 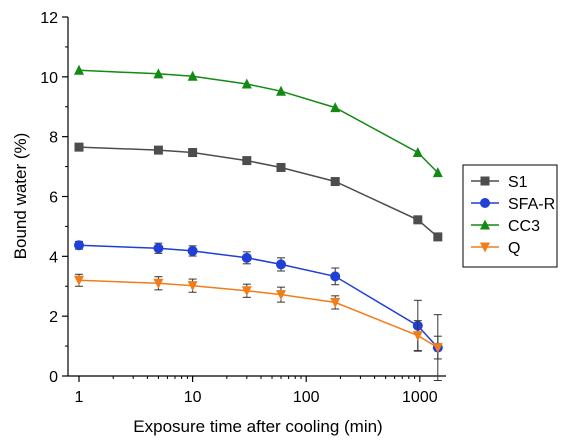 I want to click on y-tick-label: 8, so click(x=53, y=138).